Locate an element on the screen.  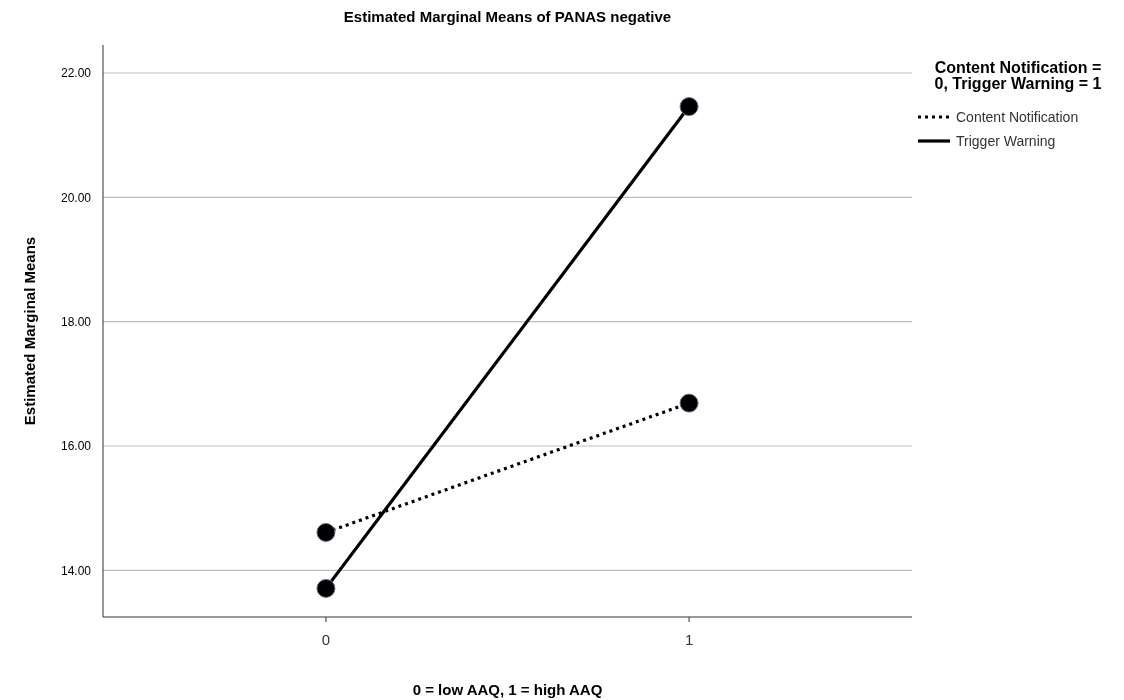
y-tick-label: 16.00 is located at coordinates (76, 446).